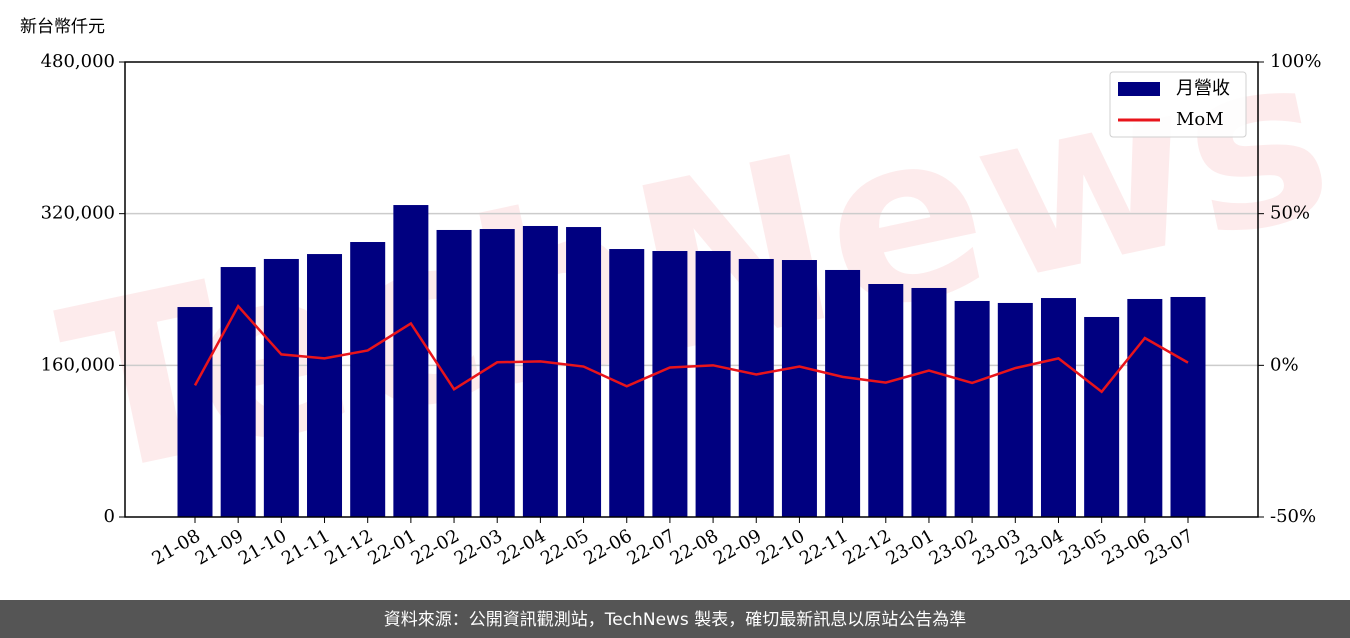  Describe the element at coordinates (607, 547) in the screenshot. I see `x-tick-label: 22-06` at that location.